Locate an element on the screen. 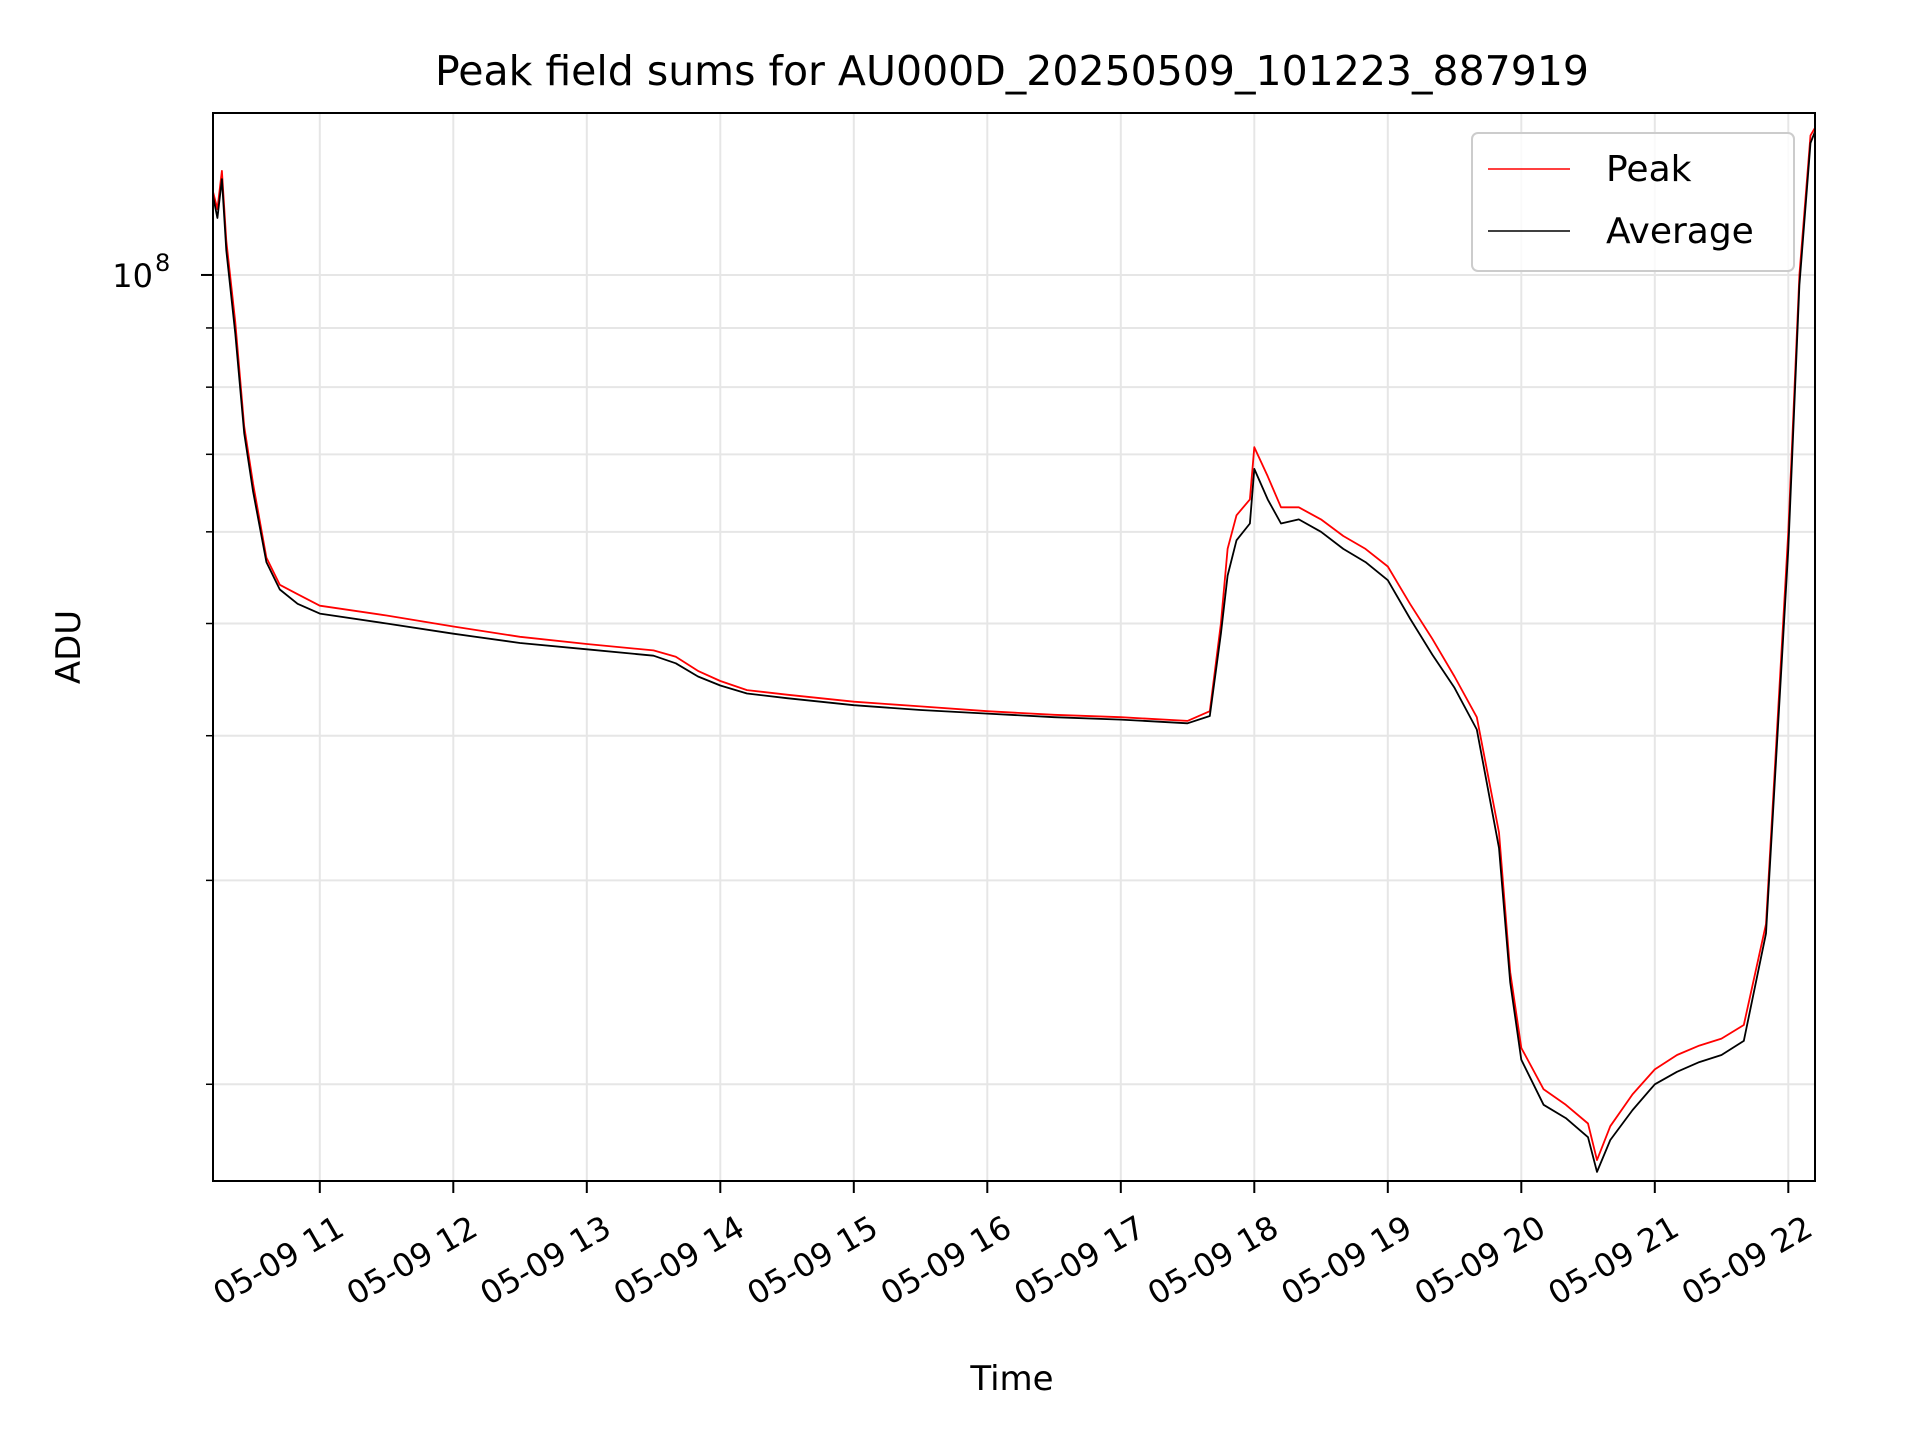 The height and width of the screenshot is (1440, 1920). legend-box is located at coordinates (1633, 202).